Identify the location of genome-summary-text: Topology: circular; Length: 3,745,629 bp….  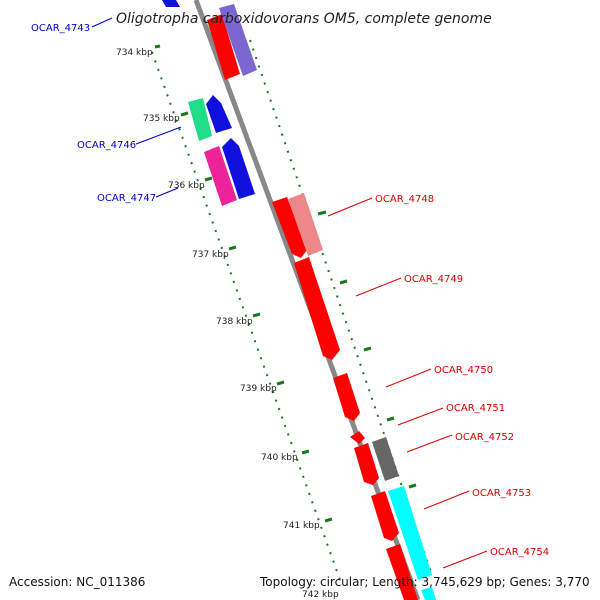
(424, 582).